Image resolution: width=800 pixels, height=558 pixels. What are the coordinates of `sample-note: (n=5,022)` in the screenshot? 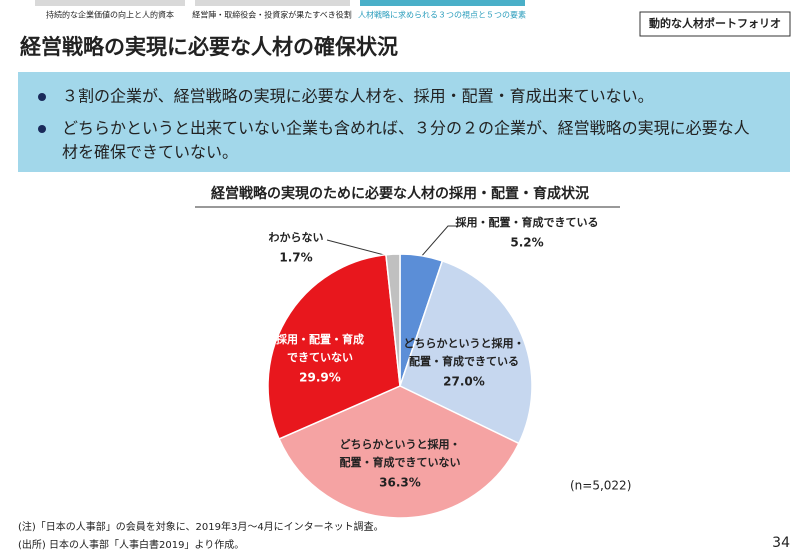 It's located at (600, 486).